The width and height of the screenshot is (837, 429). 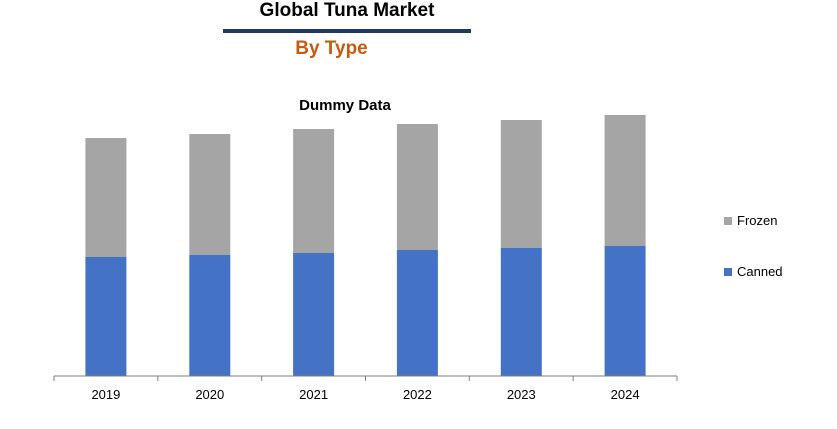 What do you see at coordinates (209, 394) in the screenshot?
I see `x-tick-label: 2020` at bounding box center [209, 394].